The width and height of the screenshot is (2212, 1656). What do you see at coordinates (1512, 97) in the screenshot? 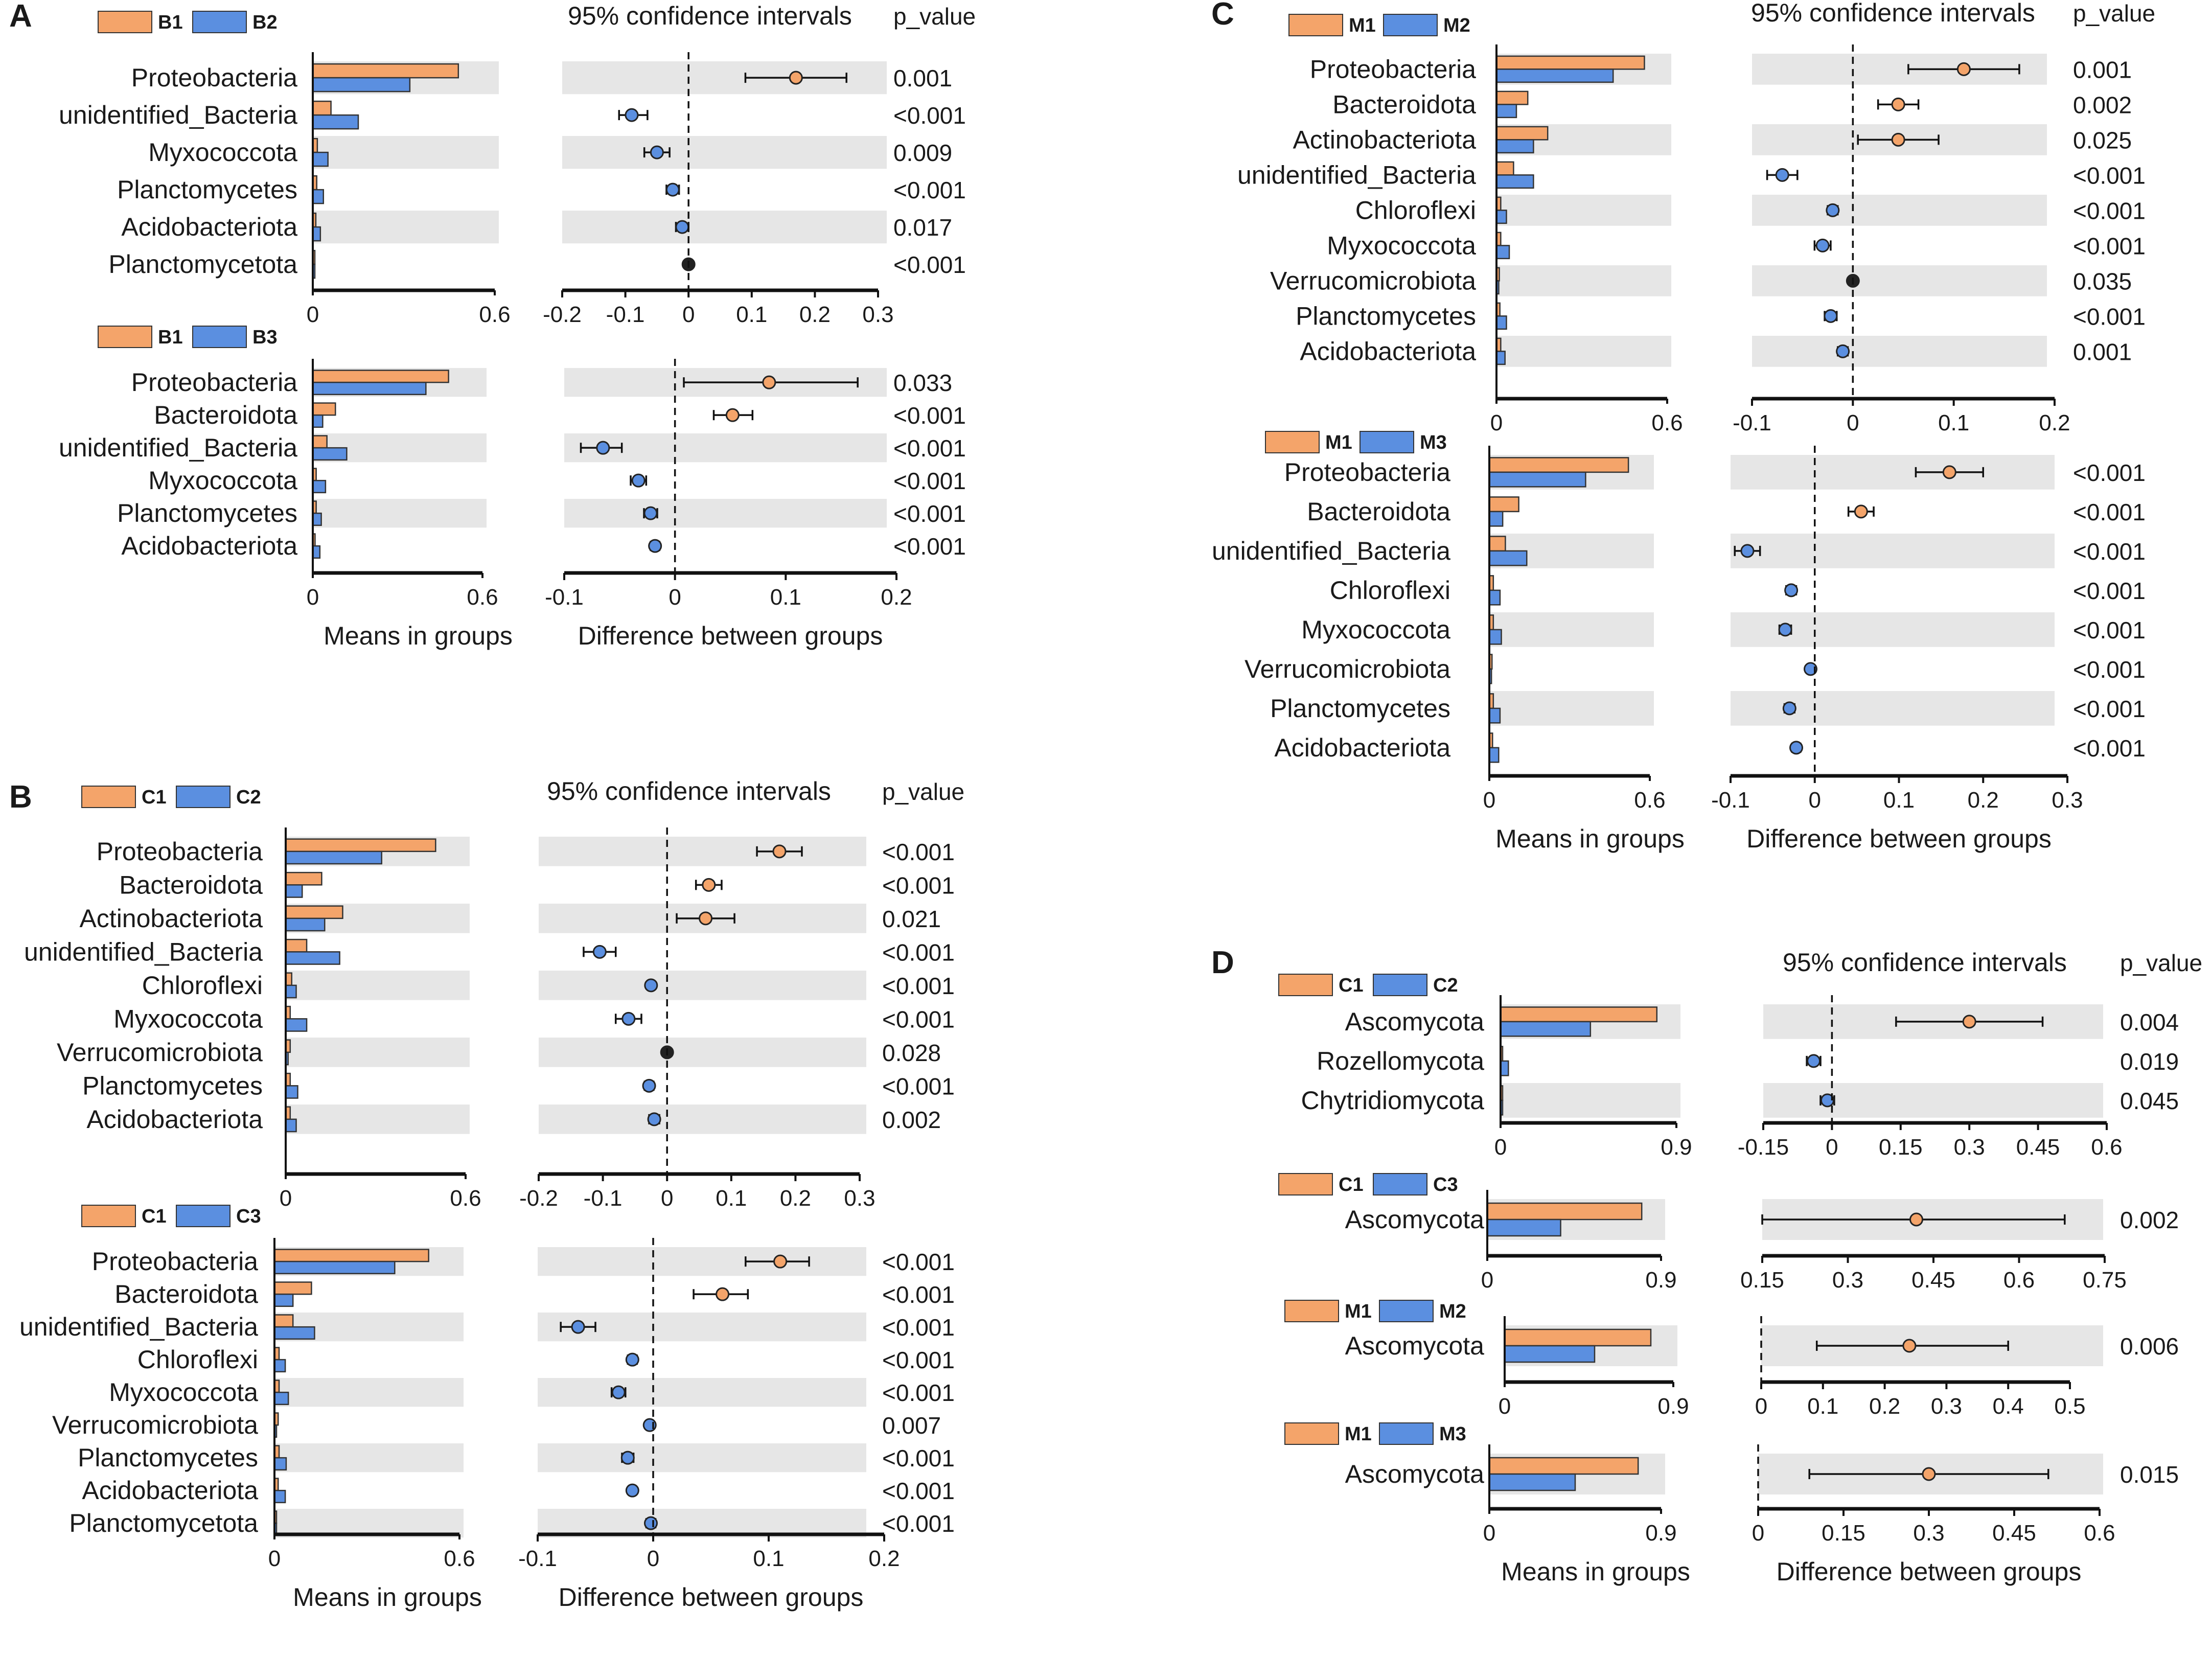
I see `bar-m1` at bounding box center [1512, 97].